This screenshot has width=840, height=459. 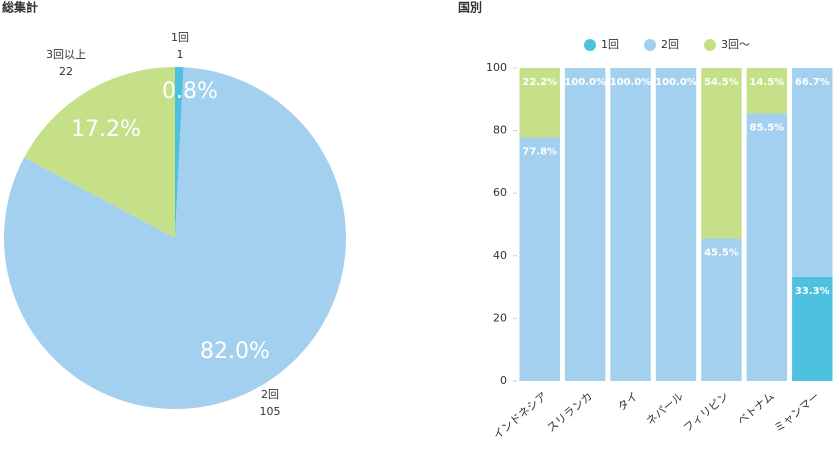 I want to click on bar-value-label: 66.7%, so click(x=812, y=82).